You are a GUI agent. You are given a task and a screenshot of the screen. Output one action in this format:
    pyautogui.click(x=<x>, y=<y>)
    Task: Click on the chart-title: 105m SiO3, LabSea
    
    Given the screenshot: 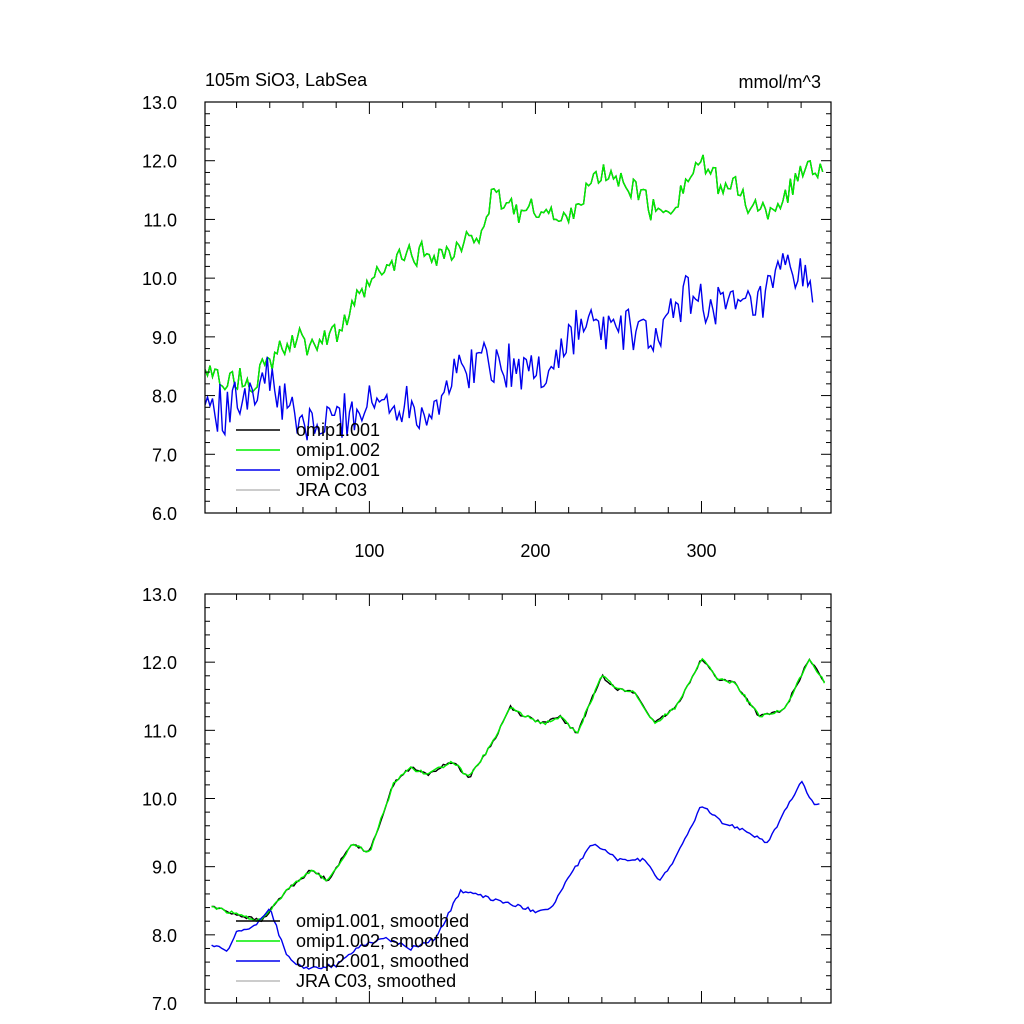 What is the action you would take?
    pyautogui.click(x=286, y=80)
    